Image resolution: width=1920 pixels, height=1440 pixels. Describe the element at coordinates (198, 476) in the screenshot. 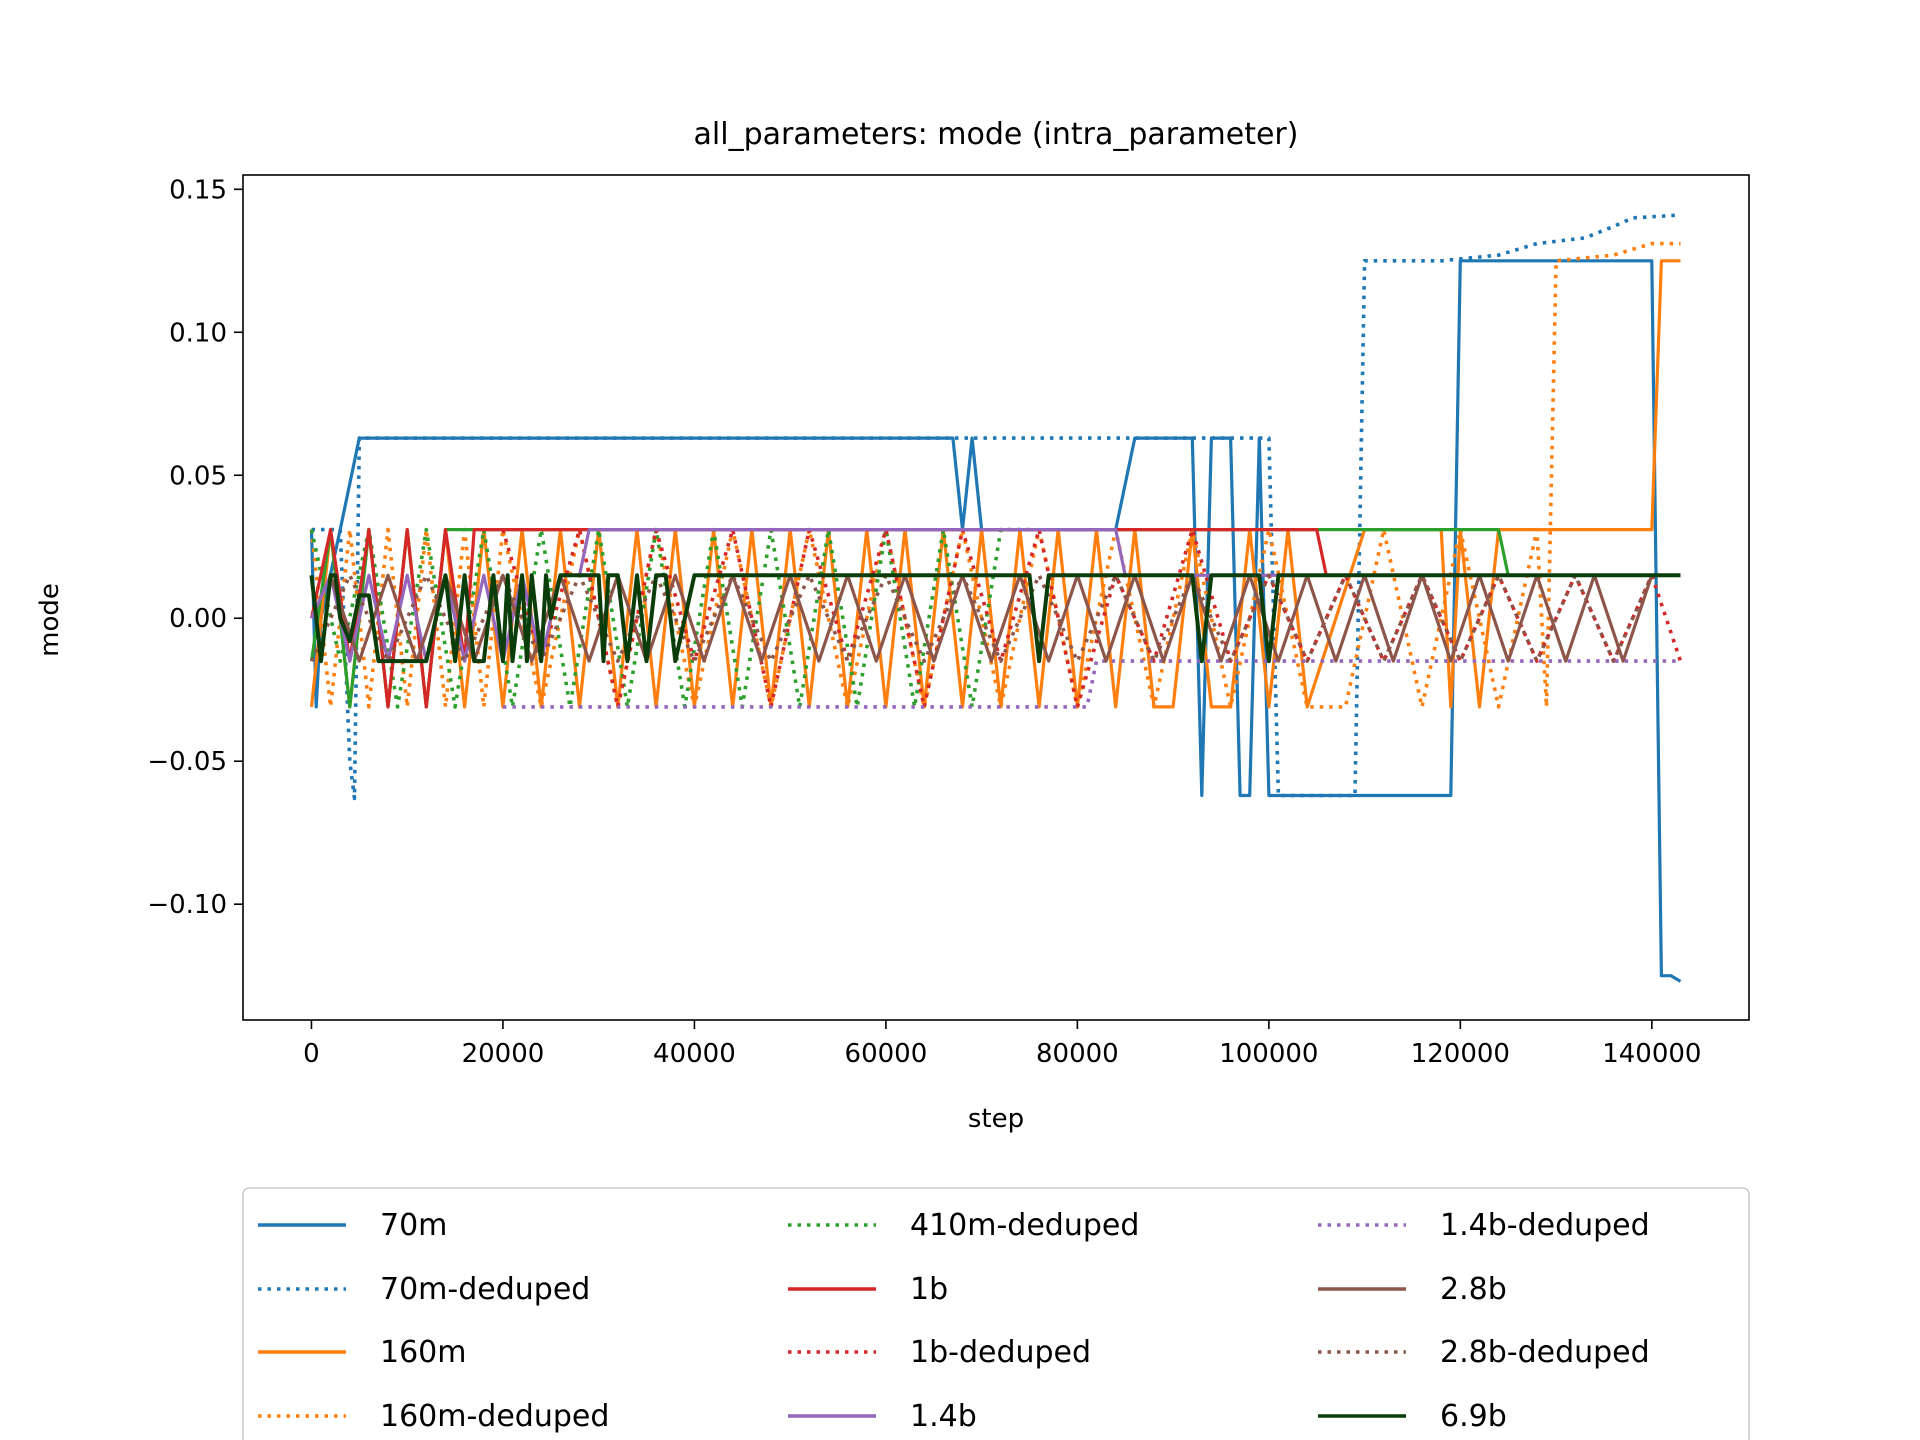

I see `y-tick-label: 0.05` at that location.